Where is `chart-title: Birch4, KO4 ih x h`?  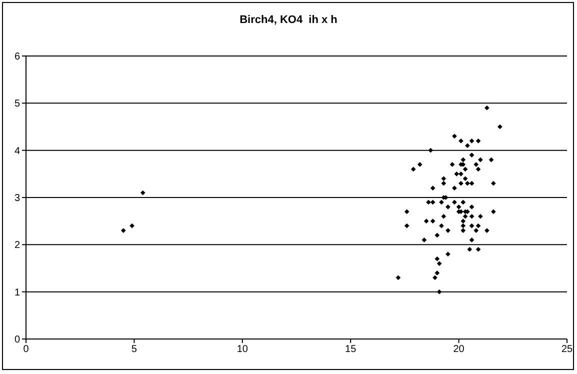
chart-title: Birch4, KO4 ih x h is located at coordinates (288, 20).